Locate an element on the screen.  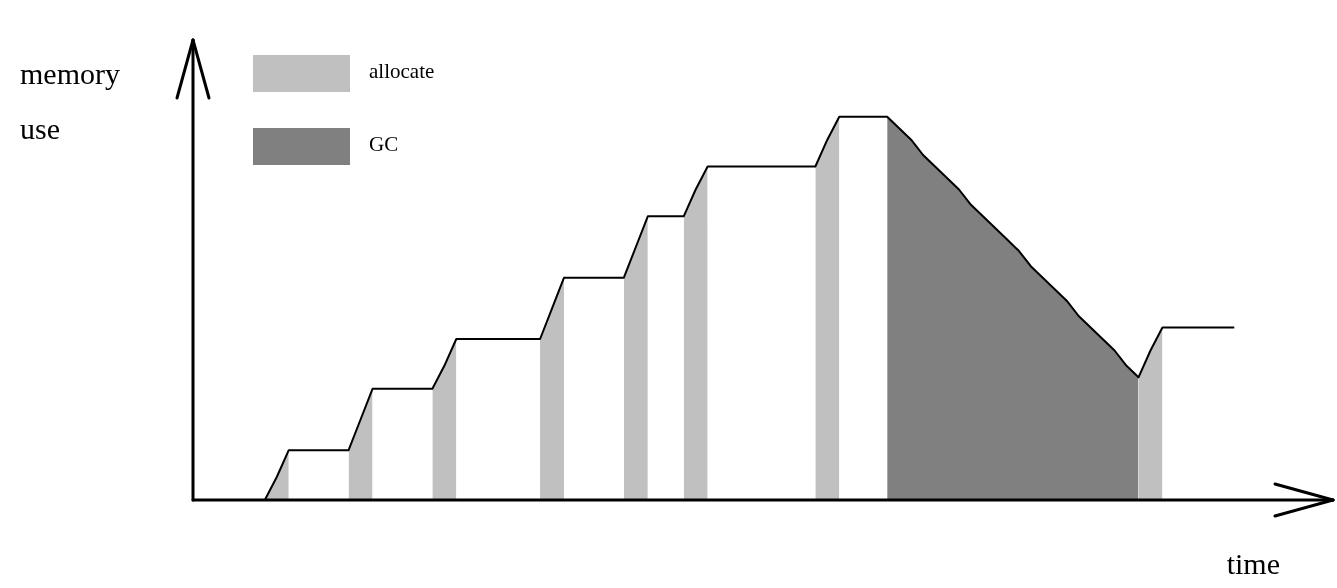
y-axis-title: memory use is located at coordinates (70, 100).